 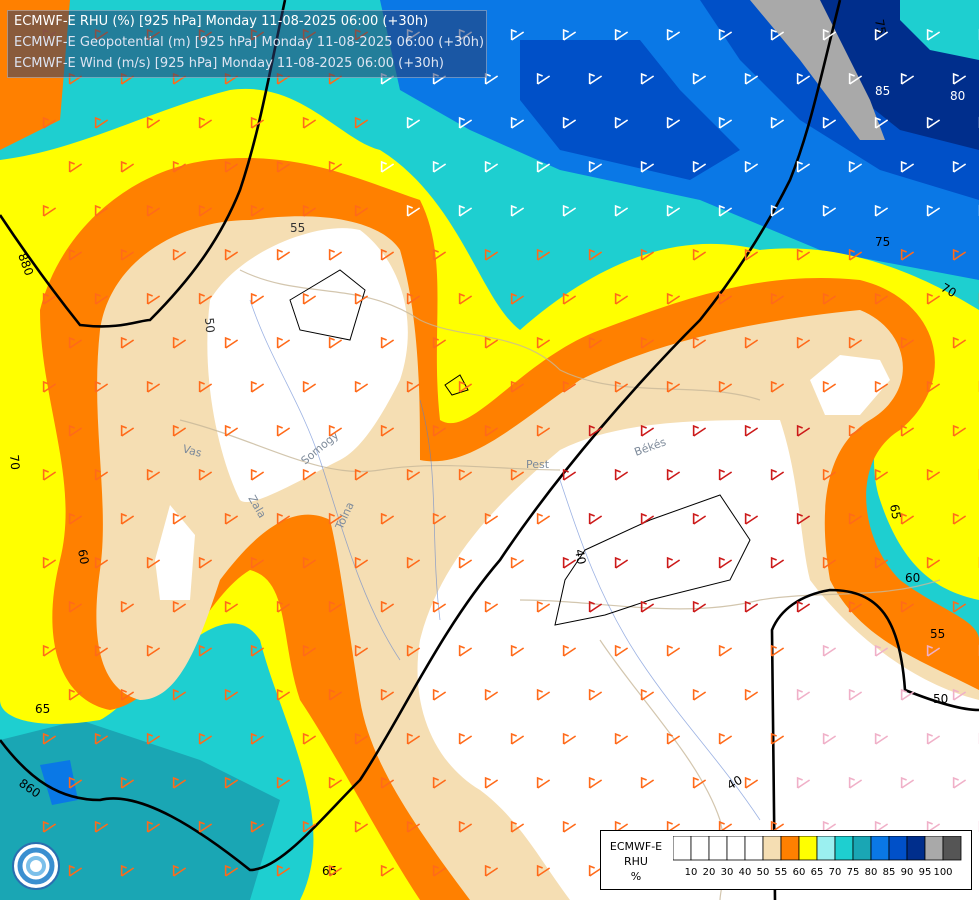 I want to click on contour-label-40a: 40, so click(x=580, y=556).